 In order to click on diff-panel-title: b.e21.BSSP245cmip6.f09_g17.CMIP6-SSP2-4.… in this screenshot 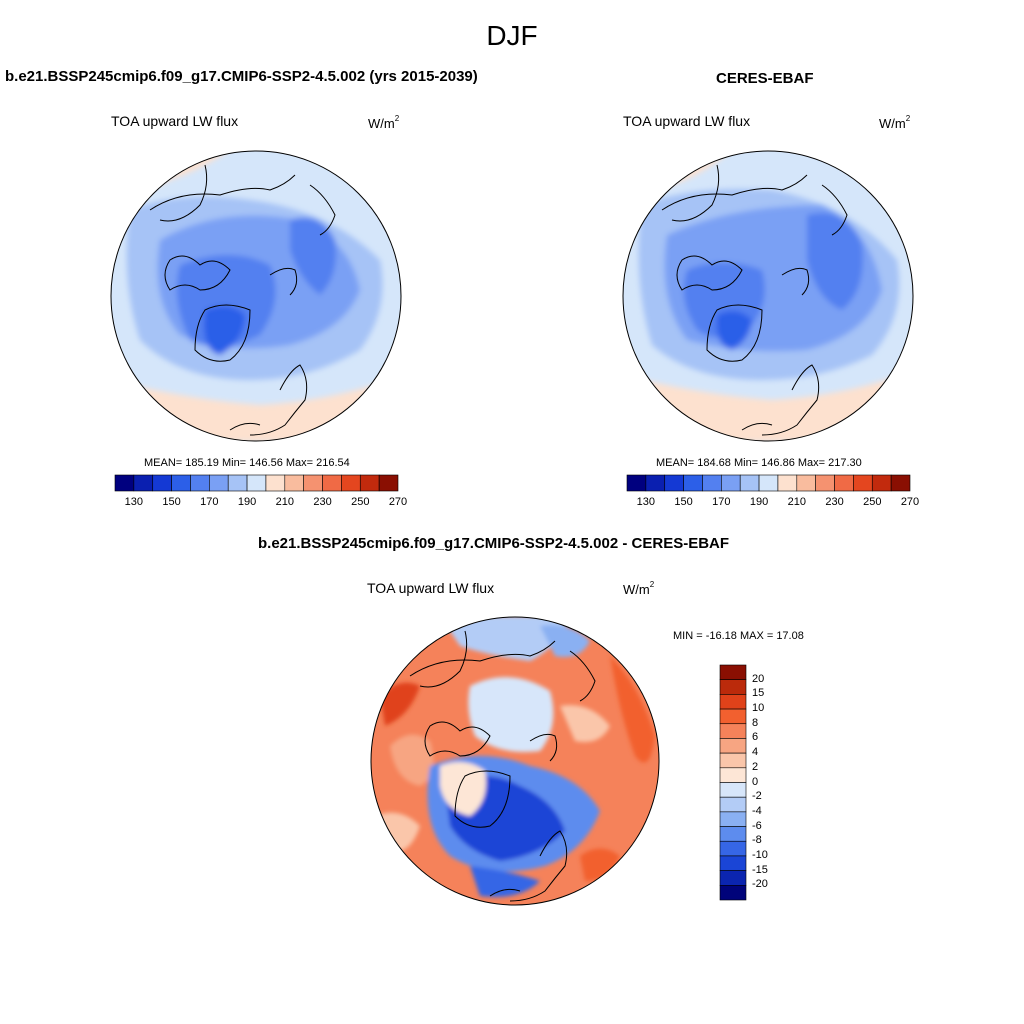, I will do `click(494, 543)`.